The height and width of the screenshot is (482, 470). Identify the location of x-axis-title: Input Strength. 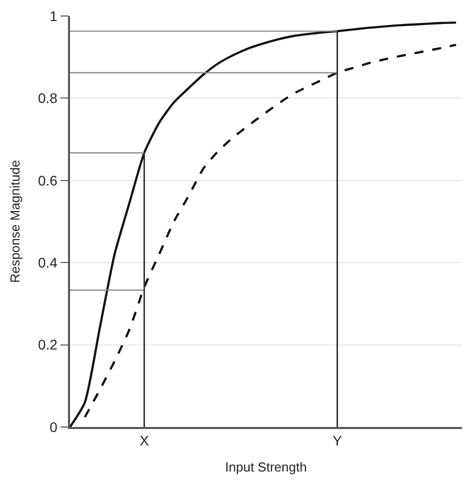
(266, 467).